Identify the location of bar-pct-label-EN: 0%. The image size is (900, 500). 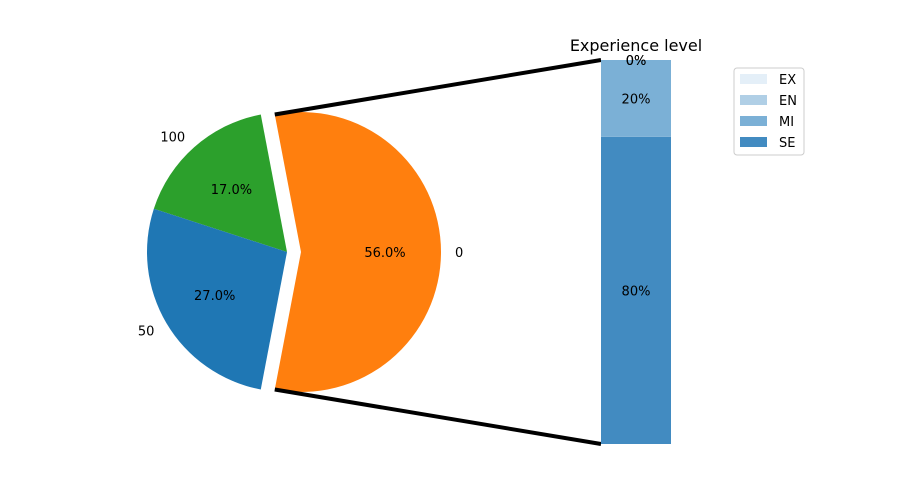
(636, 61).